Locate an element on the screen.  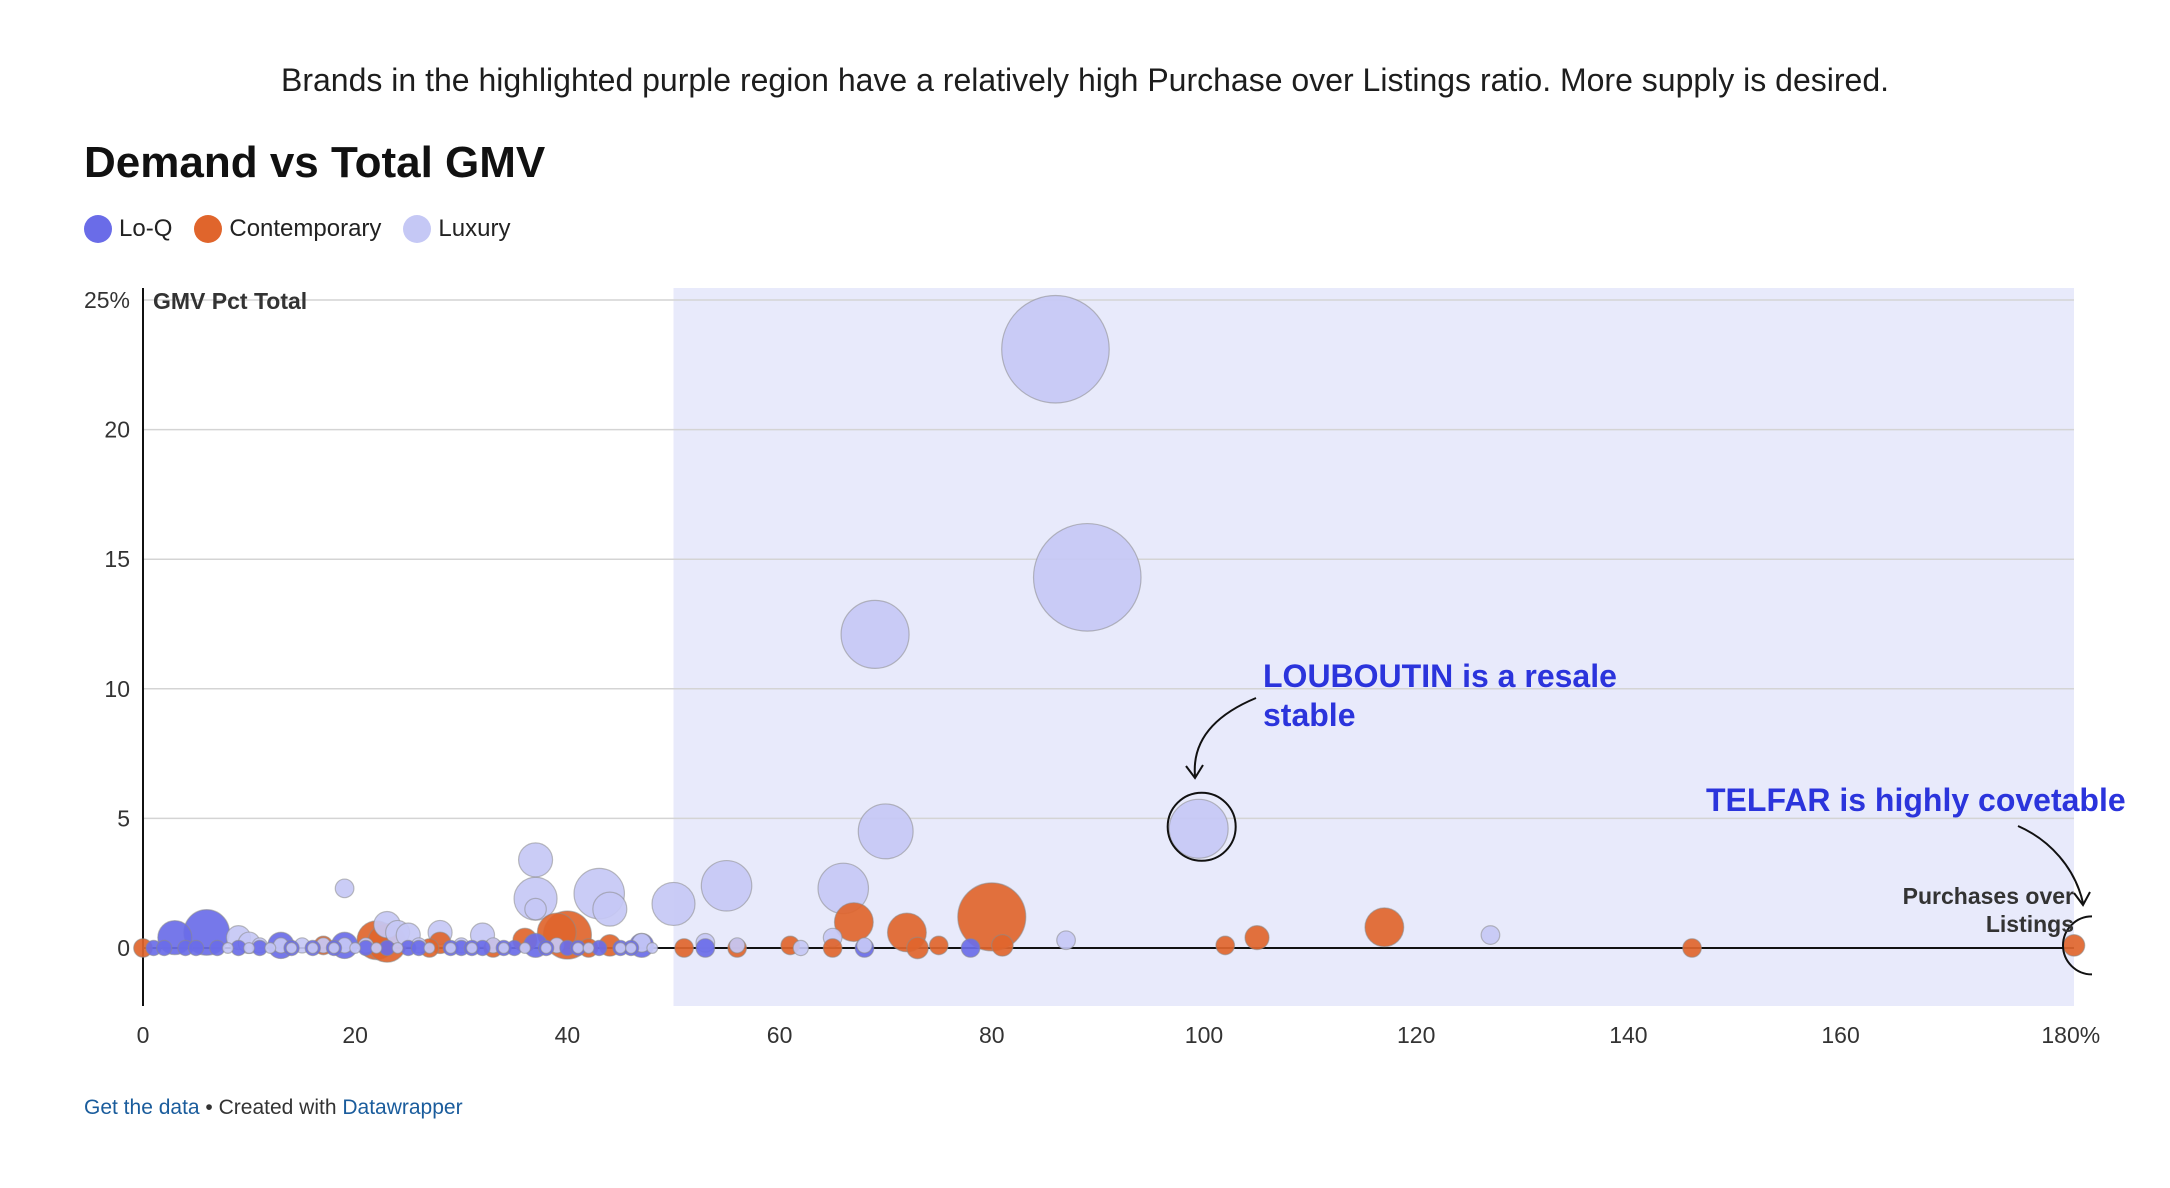
x-tick-label: 0 is located at coordinates (143, 1035).